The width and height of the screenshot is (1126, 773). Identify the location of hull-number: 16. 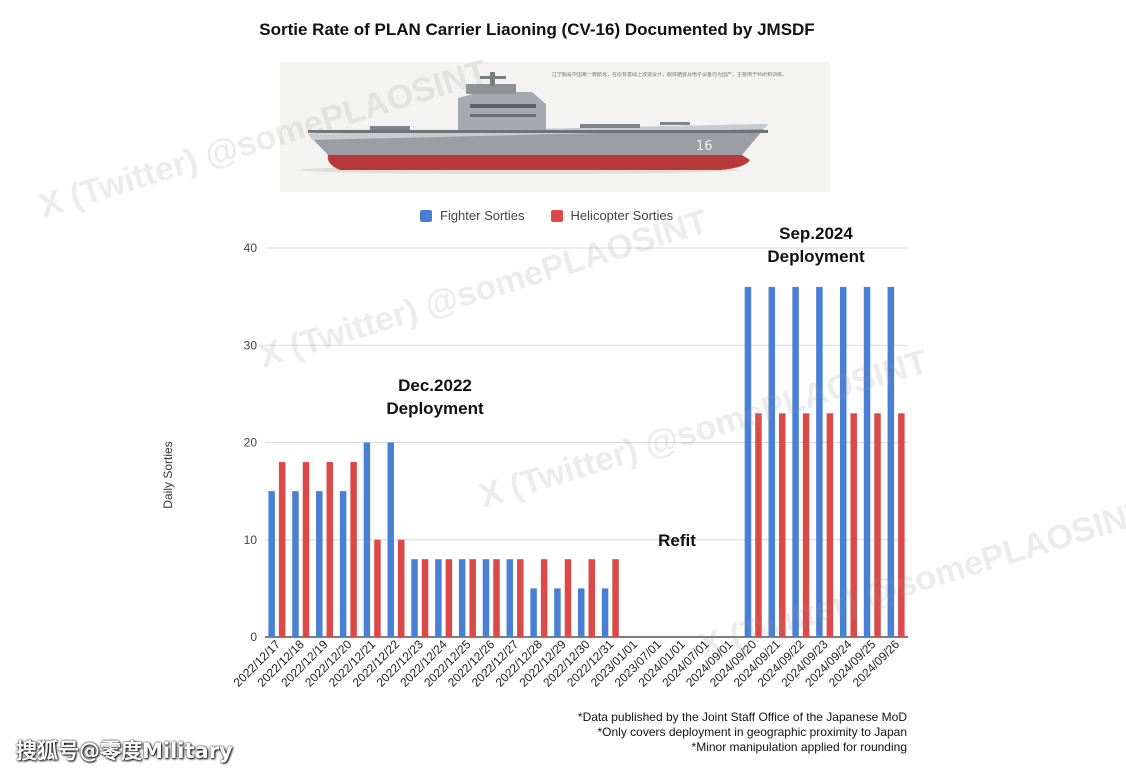
(704, 146).